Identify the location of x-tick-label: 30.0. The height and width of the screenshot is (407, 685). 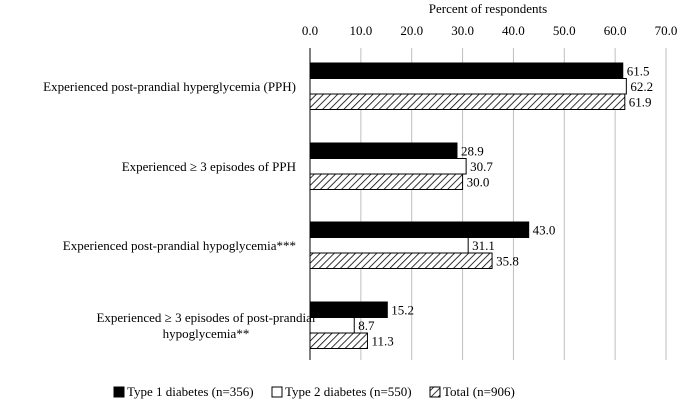
(462, 30).